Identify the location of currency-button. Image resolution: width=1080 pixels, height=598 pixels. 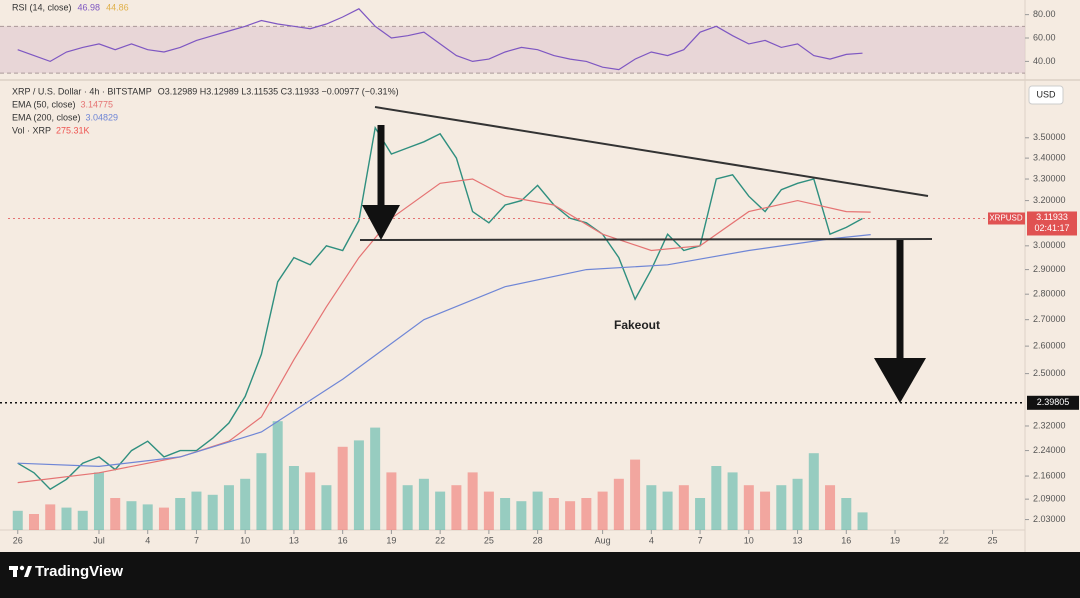
(1046, 95).